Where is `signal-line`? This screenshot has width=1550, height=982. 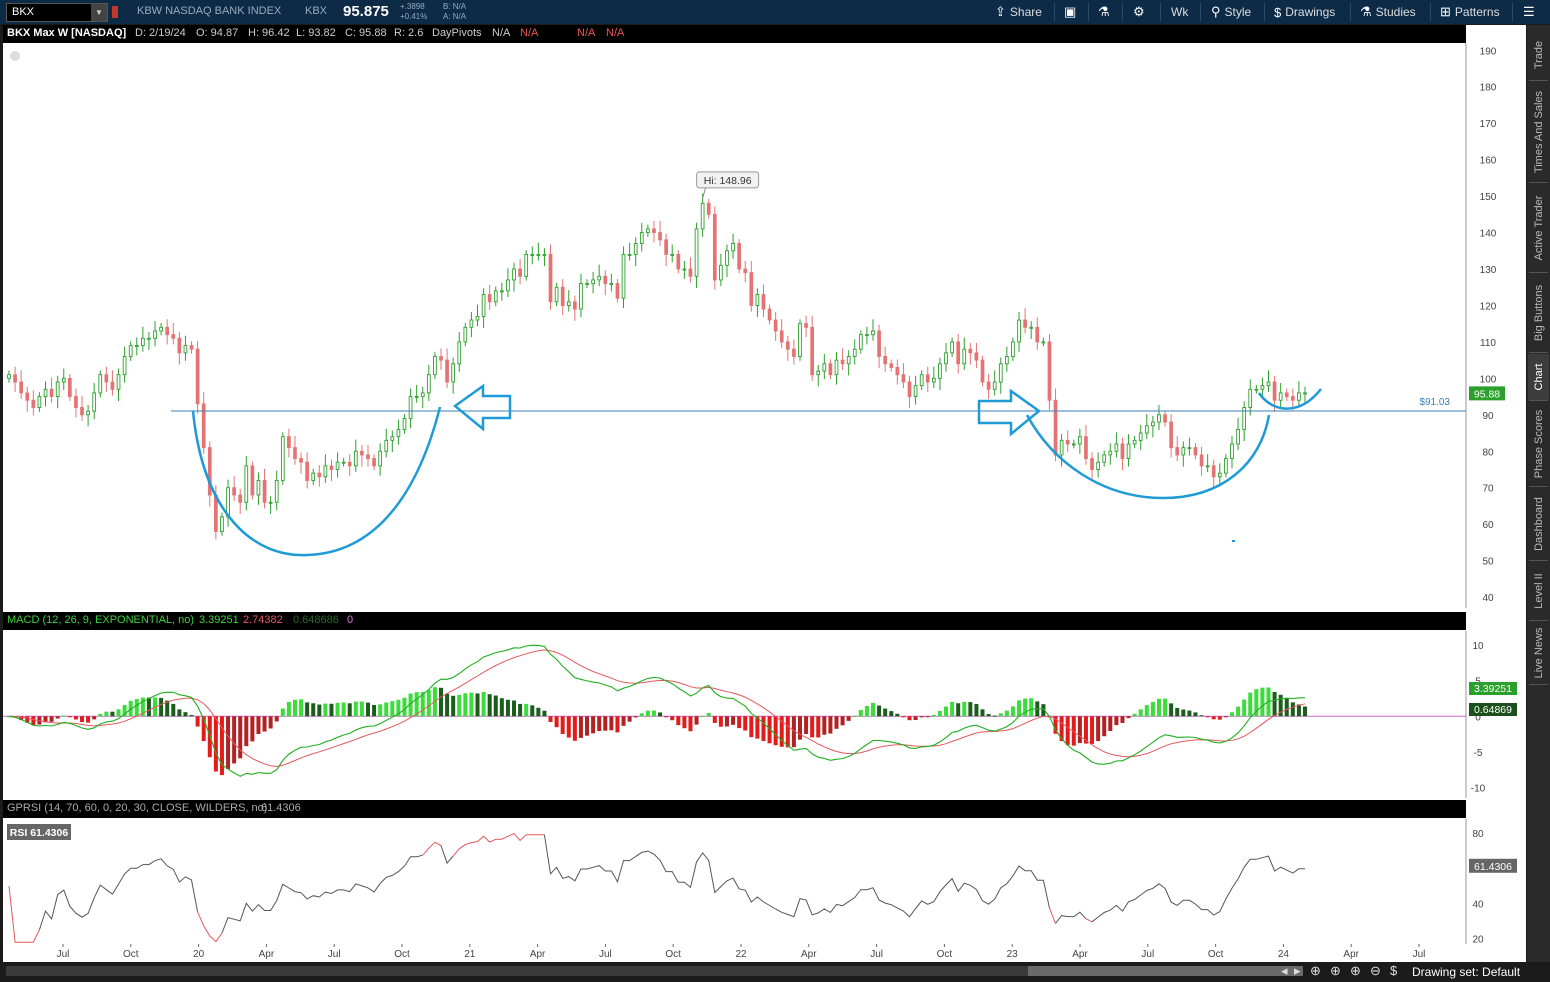
signal-line is located at coordinates (657, 708).